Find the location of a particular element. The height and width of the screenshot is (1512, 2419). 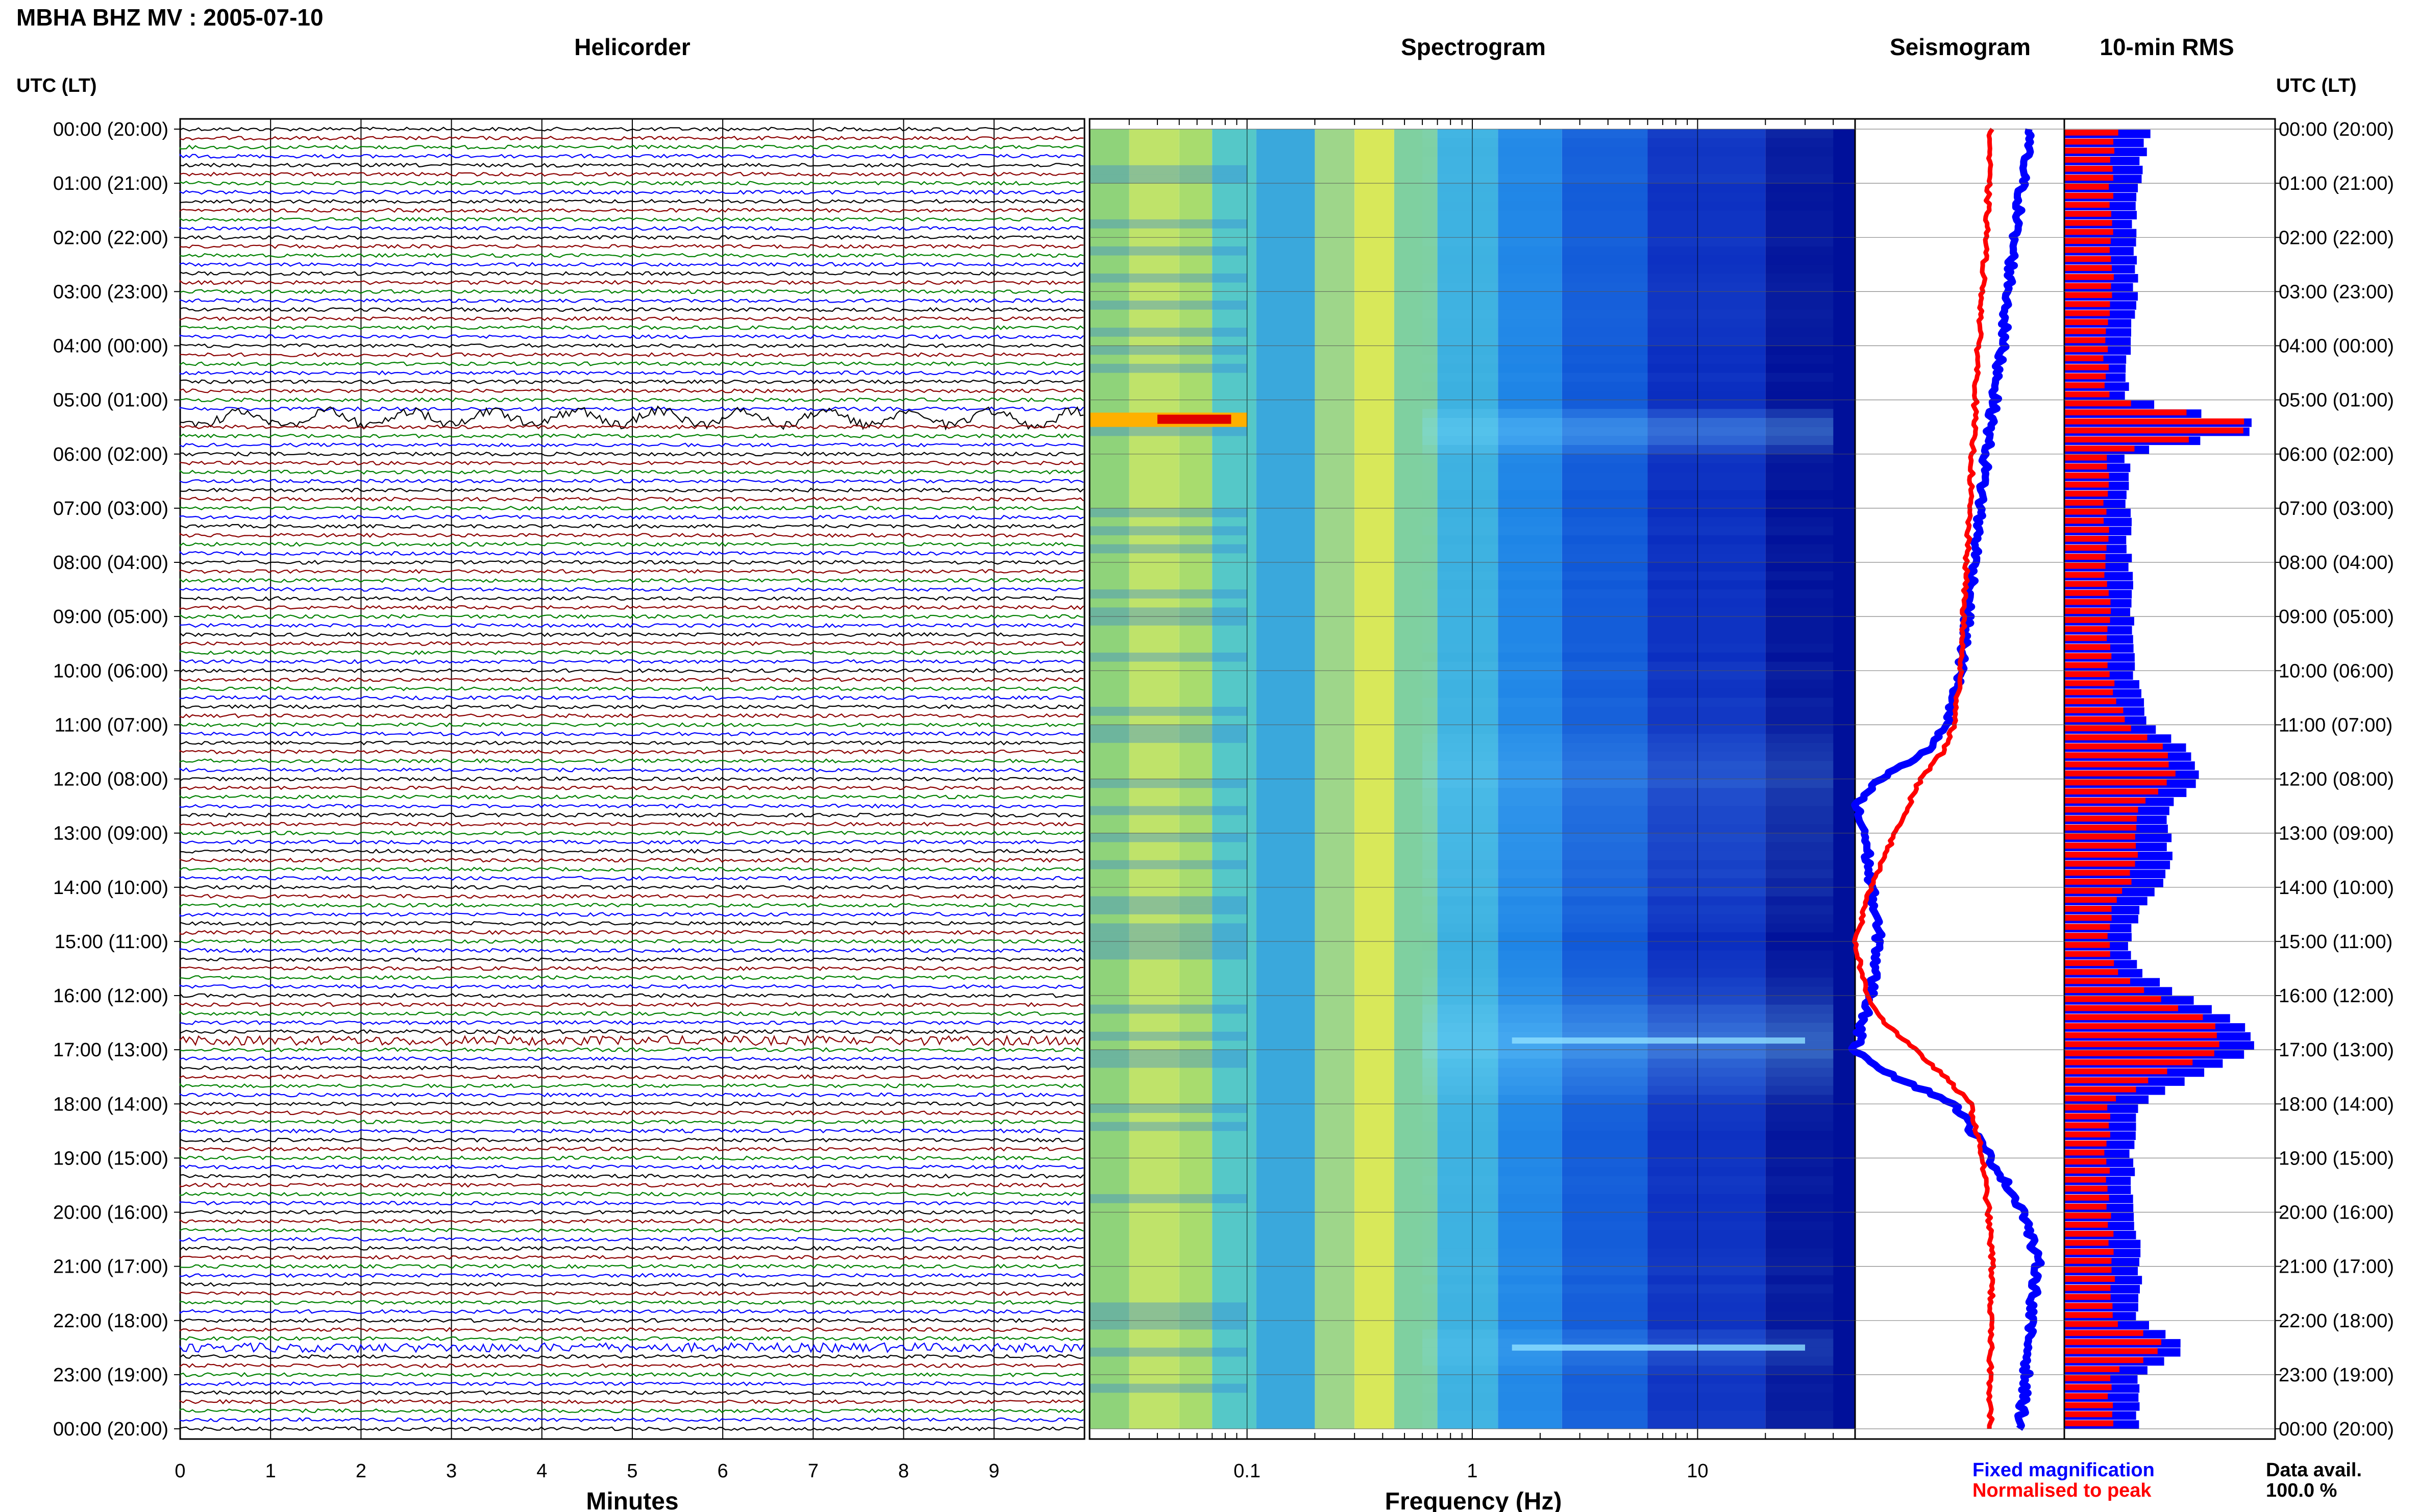

time-label-left: 22:00 (18:00) is located at coordinates (110, 1321).